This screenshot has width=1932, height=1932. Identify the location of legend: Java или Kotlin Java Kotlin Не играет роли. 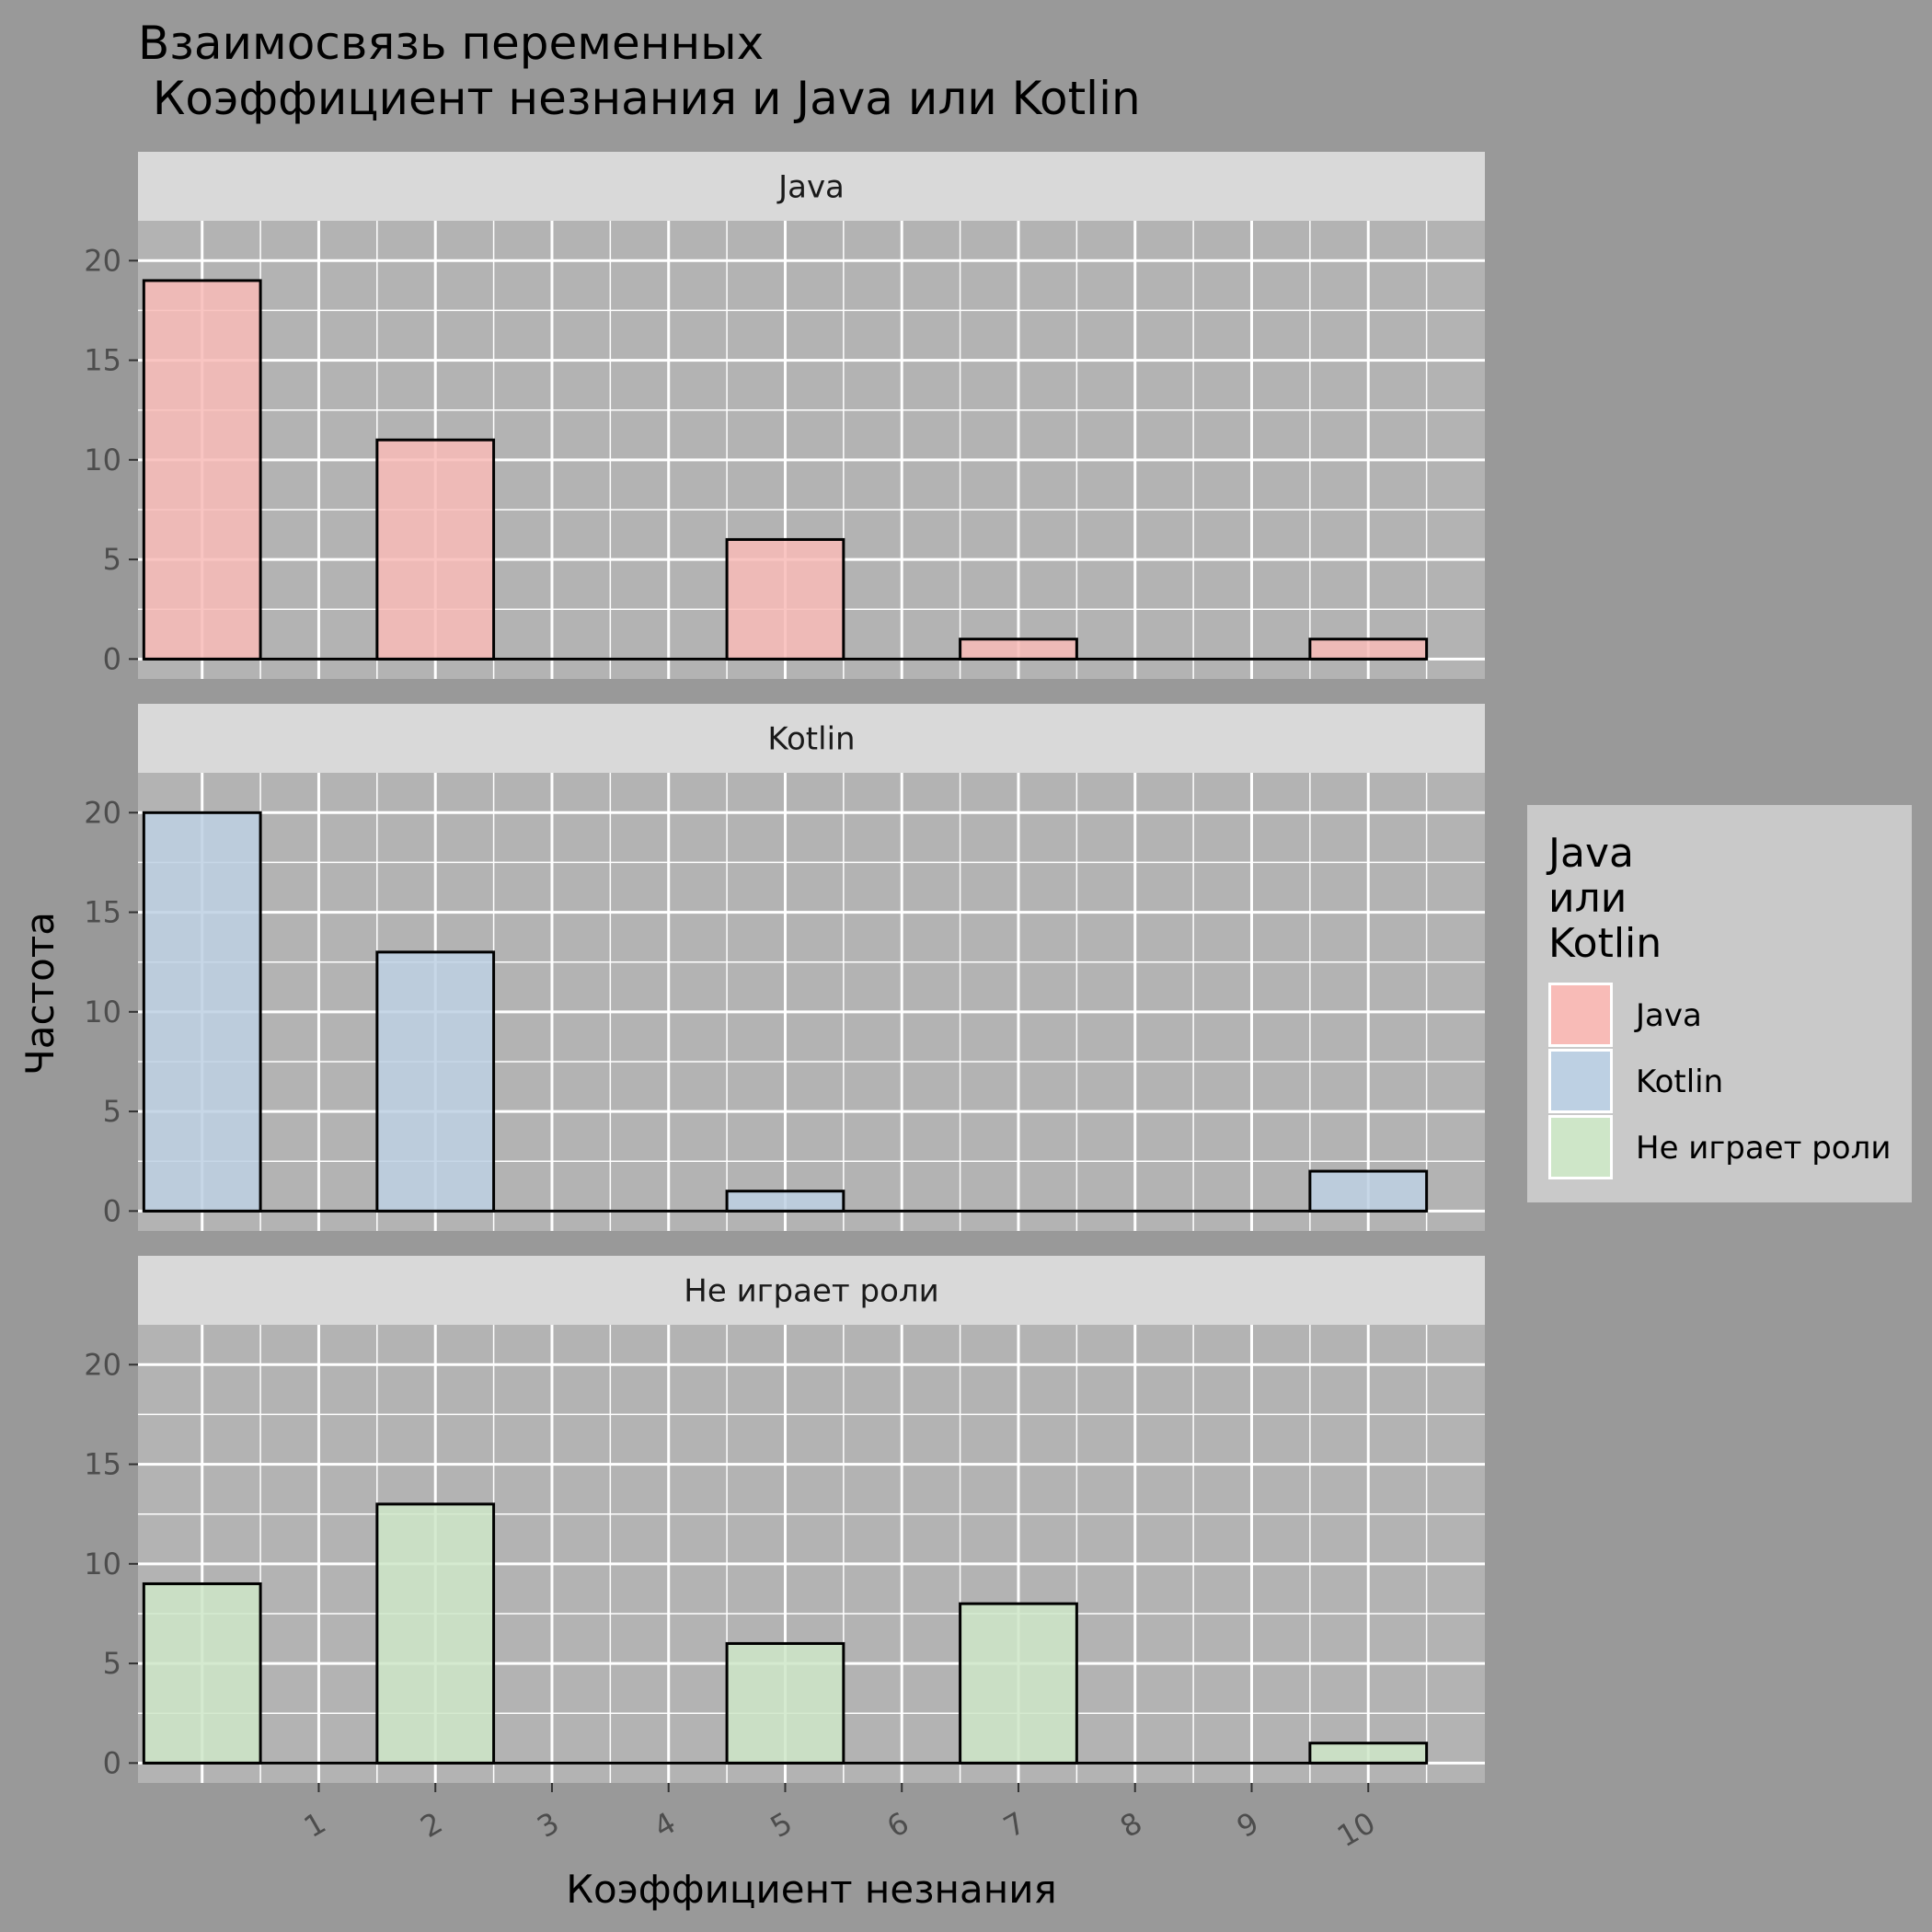
(1719, 1003).